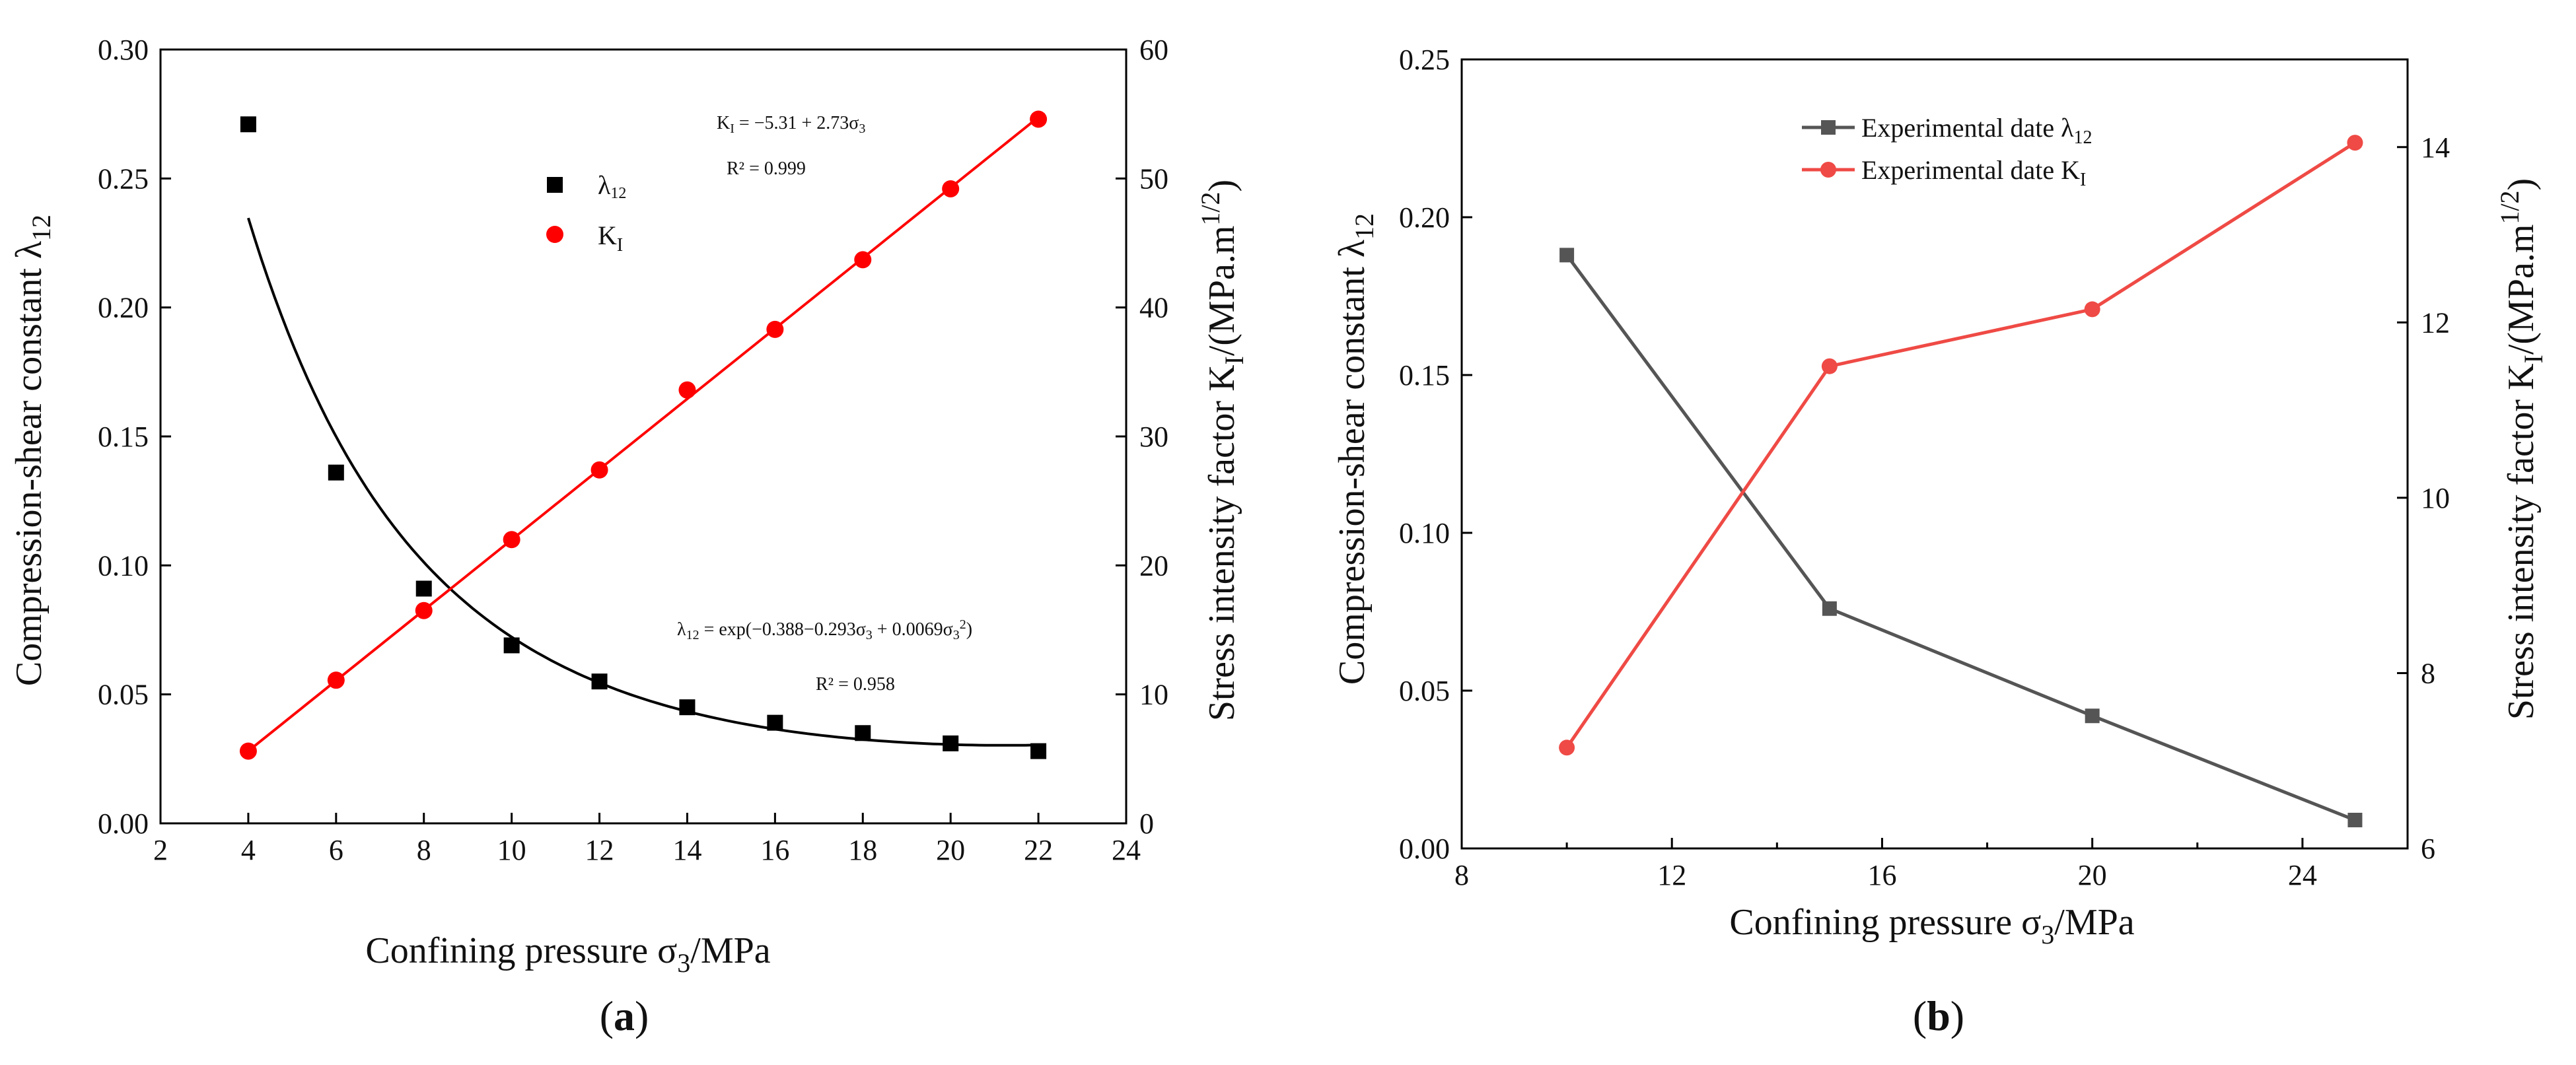 This screenshot has width=2576, height=1065. What do you see at coordinates (123, 695) in the screenshot?
I see `panel-a-y-left-tick-label: 0.05` at bounding box center [123, 695].